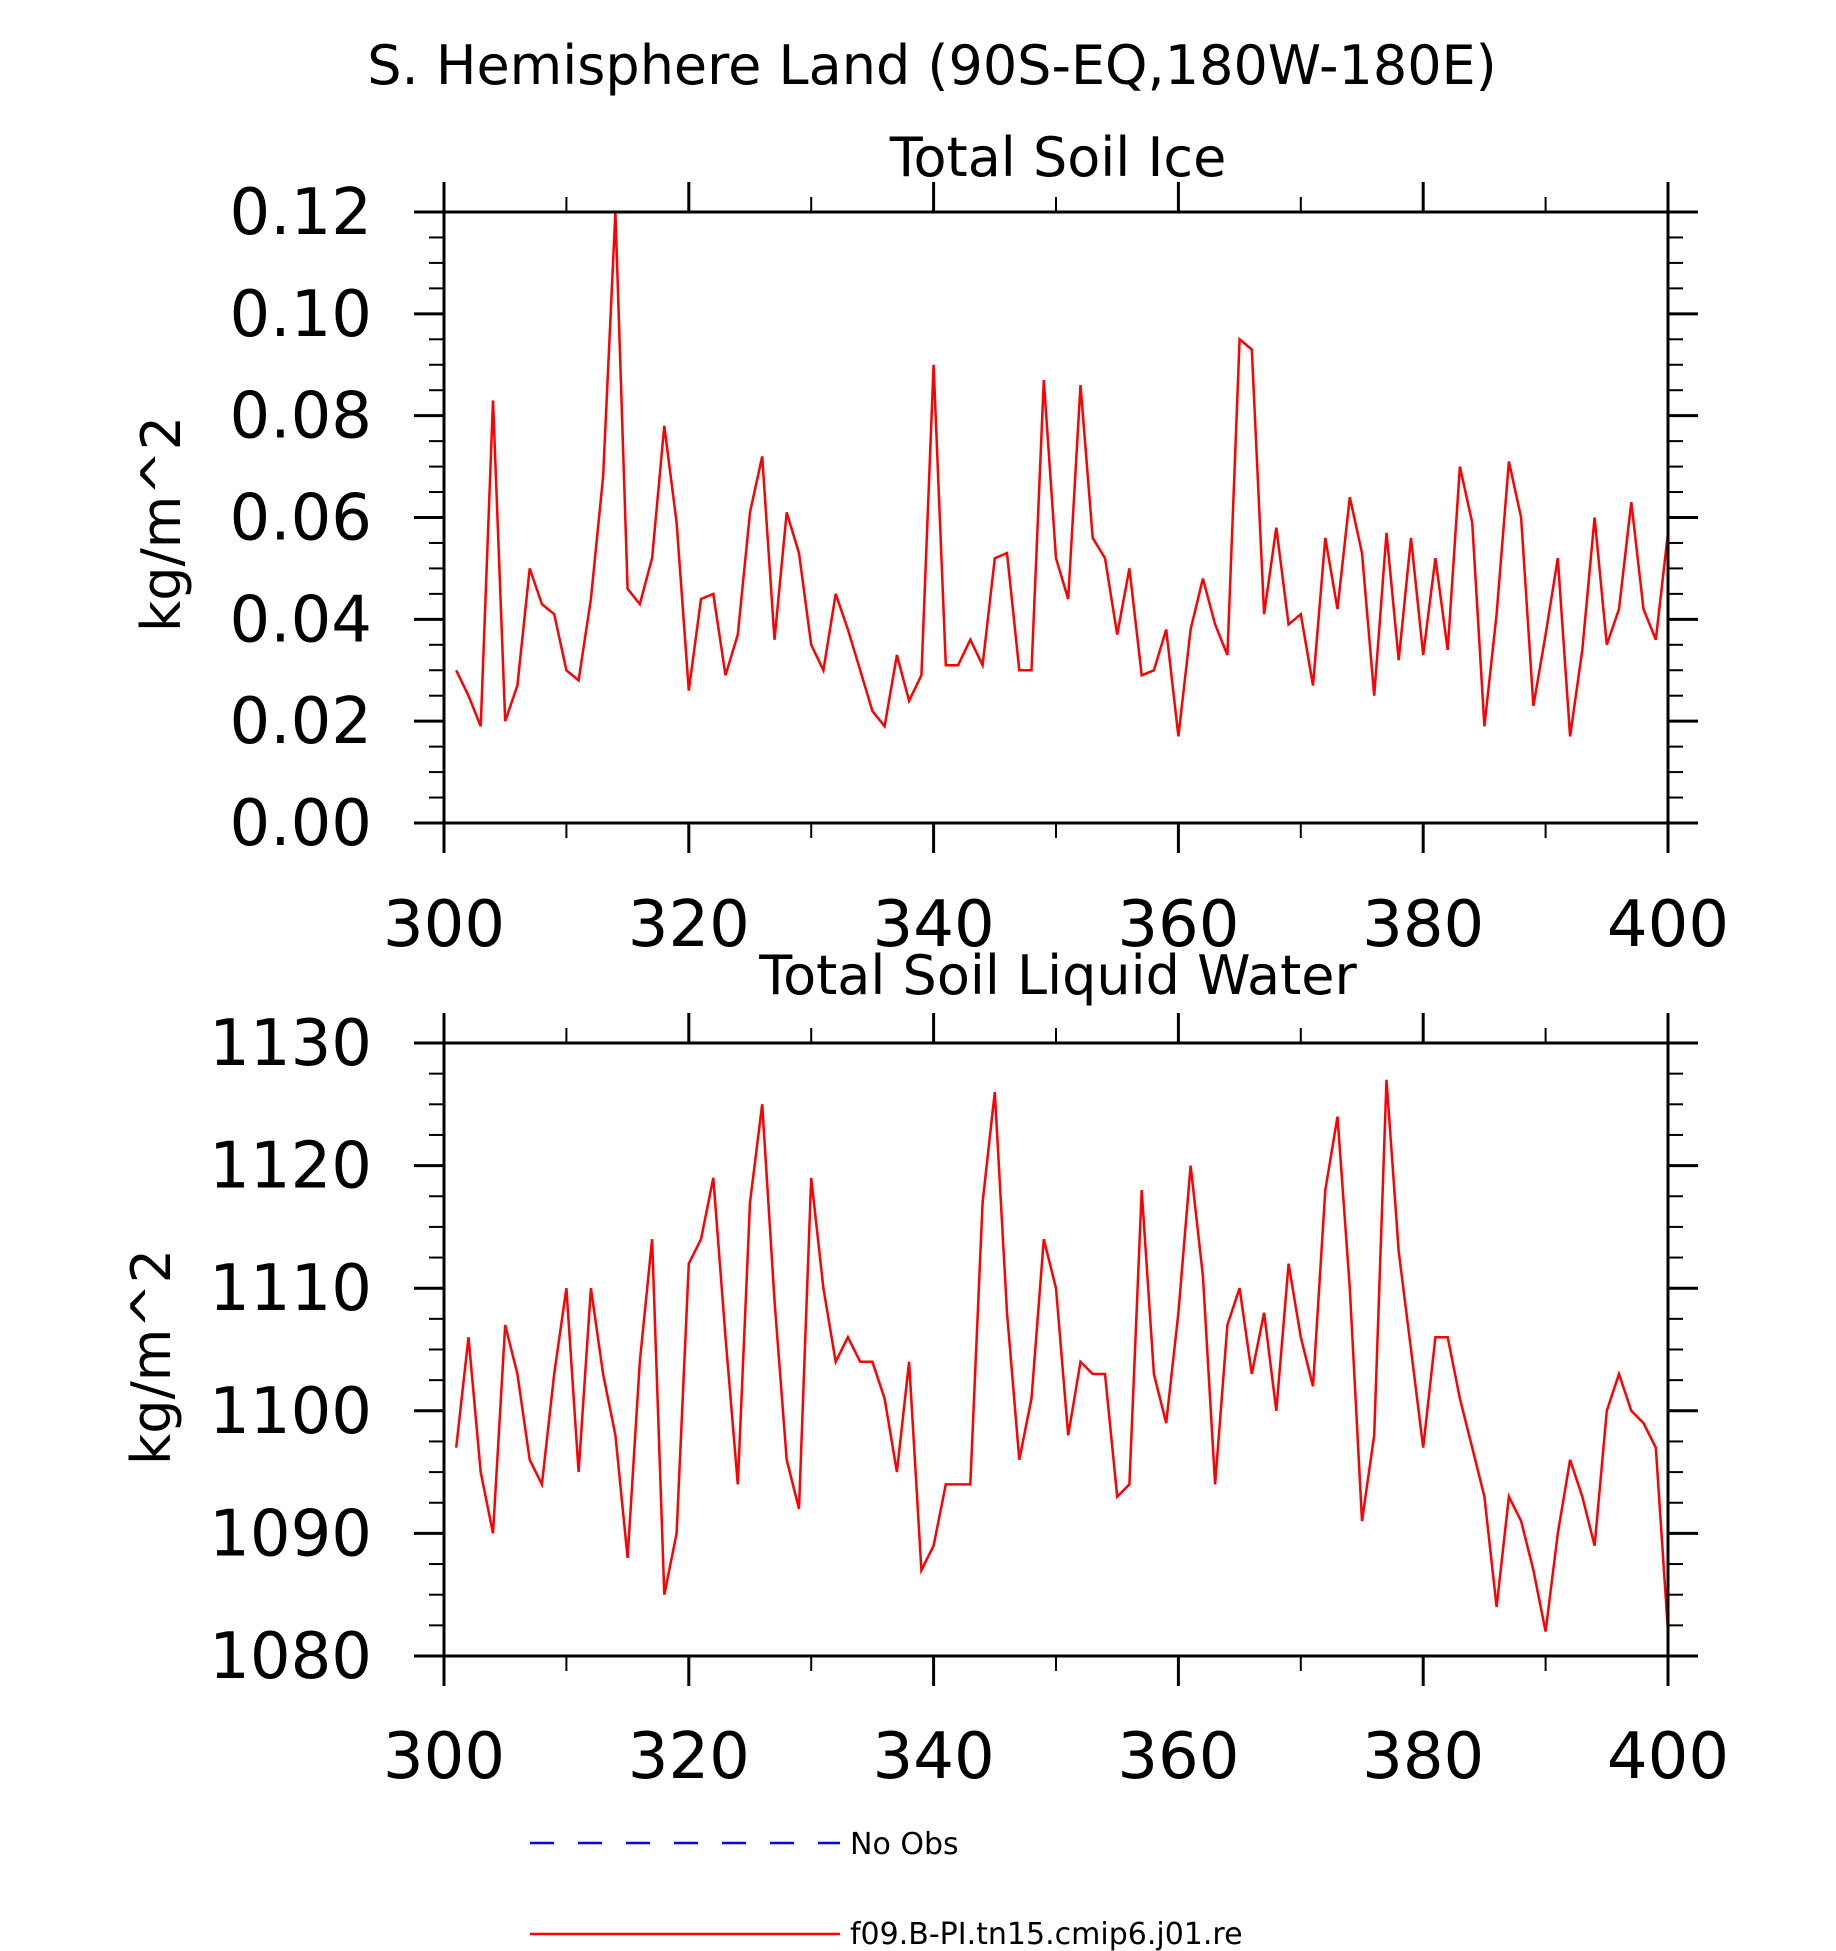  Describe the element at coordinates (301, 519) in the screenshot. I see `y-tick-label: 0.06` at that location.